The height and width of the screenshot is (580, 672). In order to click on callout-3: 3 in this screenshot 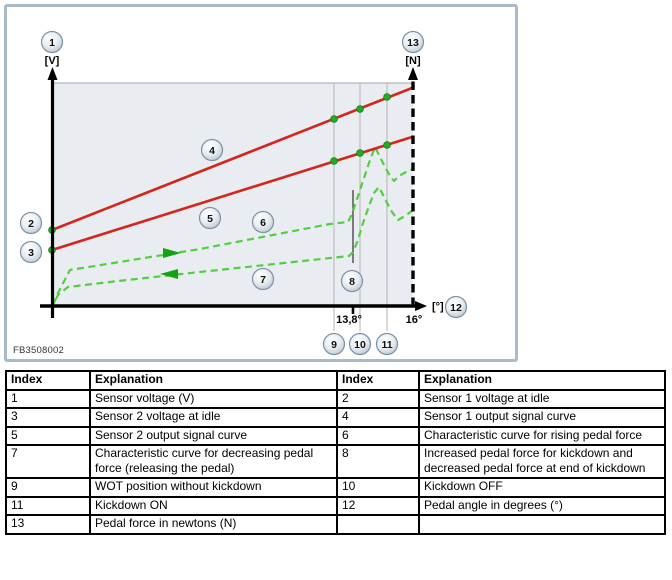, I will do `click(31, 252)`.